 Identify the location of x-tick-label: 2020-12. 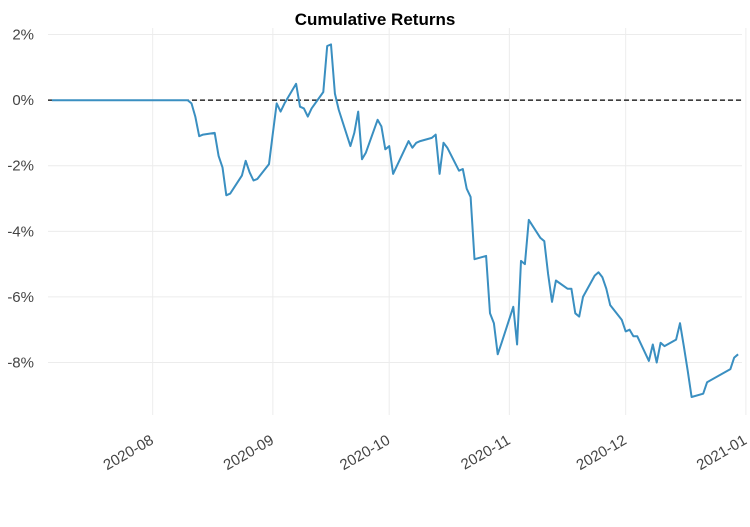
(602, 453).